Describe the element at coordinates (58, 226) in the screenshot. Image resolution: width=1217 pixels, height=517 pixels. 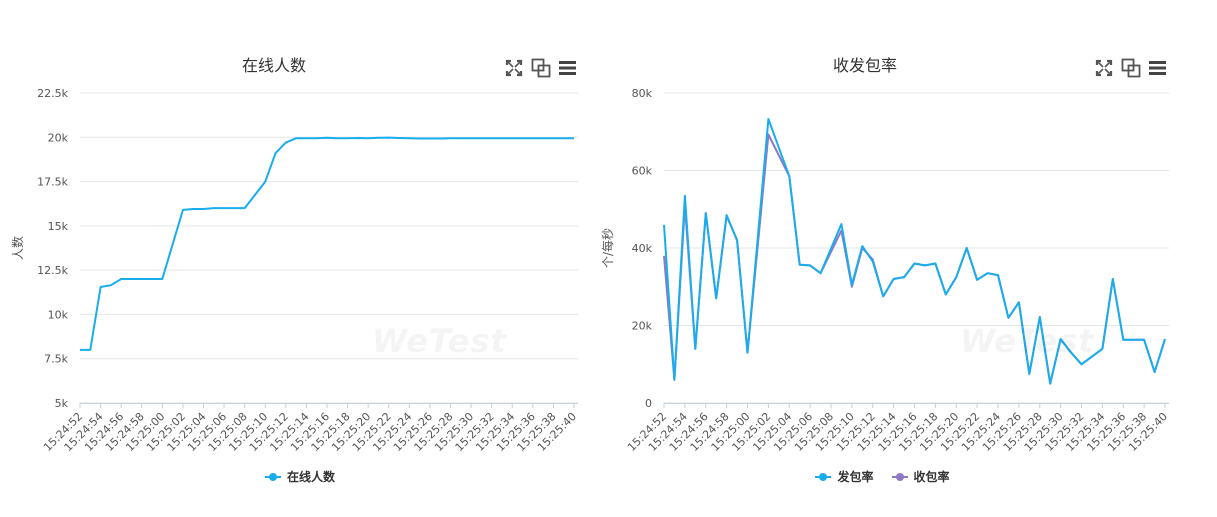
I see `y-tick-label: 15k` at that location.